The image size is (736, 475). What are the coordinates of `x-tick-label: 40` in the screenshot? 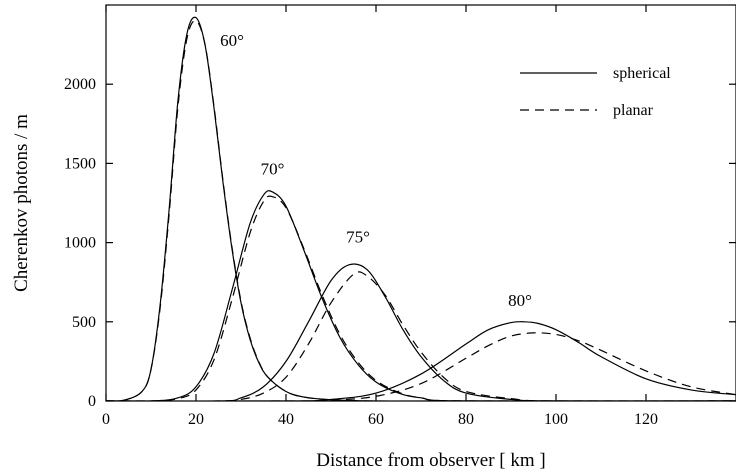 It's located at (286, 419).